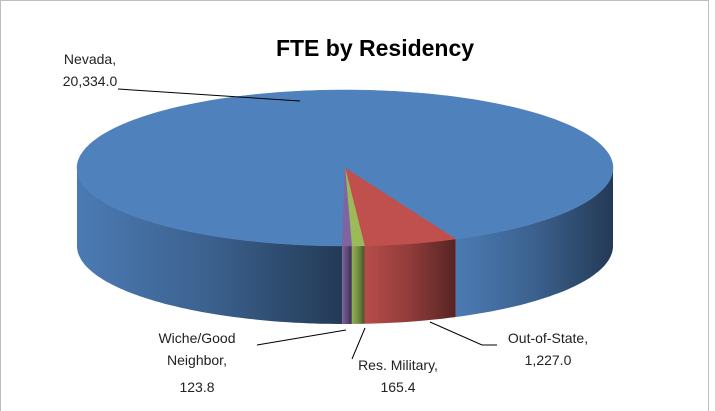 The height and width of the screenshot is (411, 715). Describe the element at coordinates (396, 365) in the screenshot. I see `category-label: Res. Military` at that location.